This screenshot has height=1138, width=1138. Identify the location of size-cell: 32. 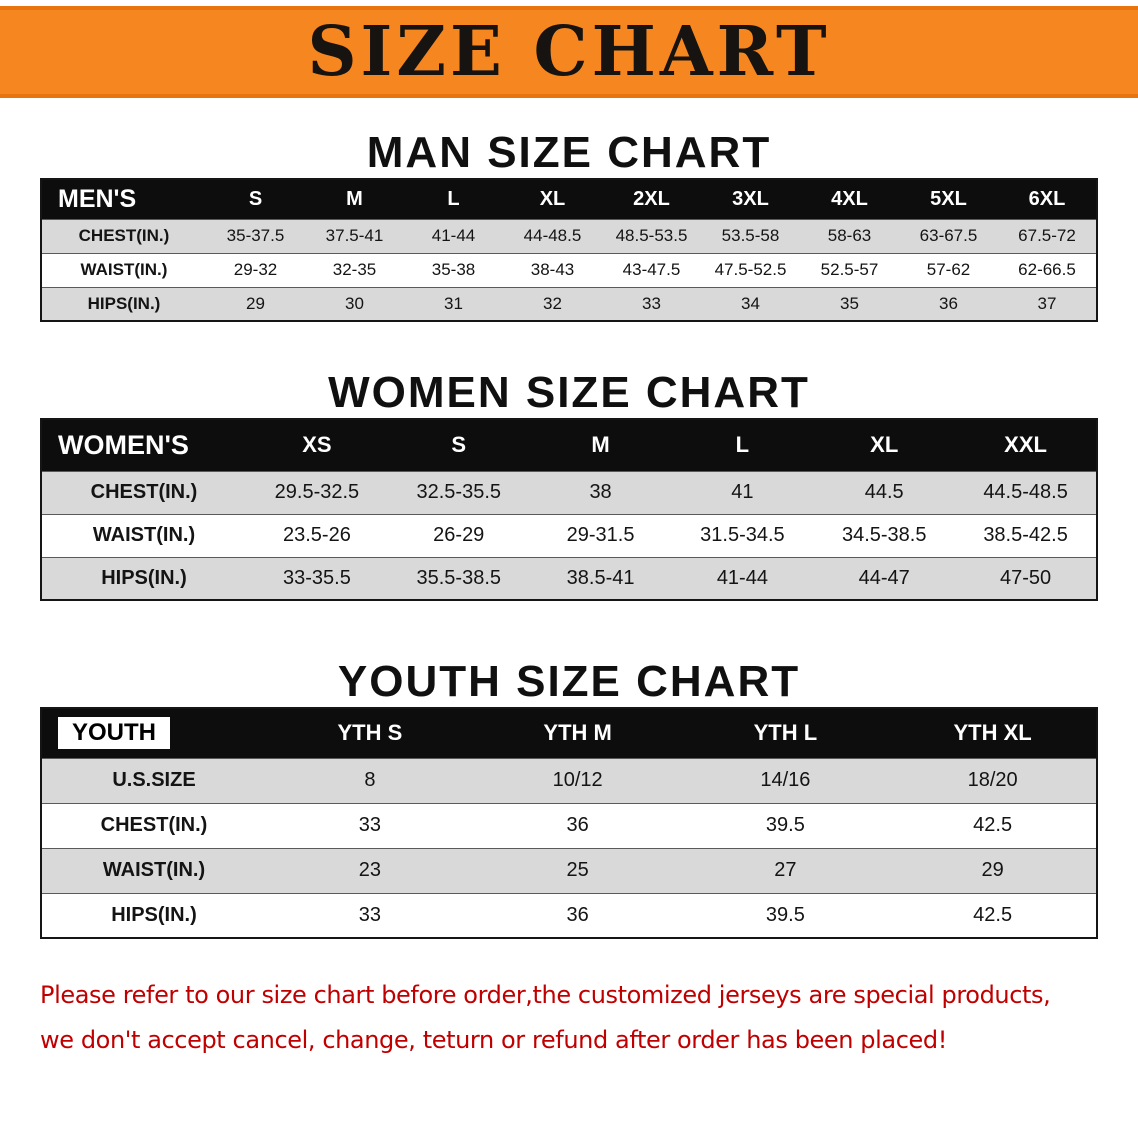
(552, 303).